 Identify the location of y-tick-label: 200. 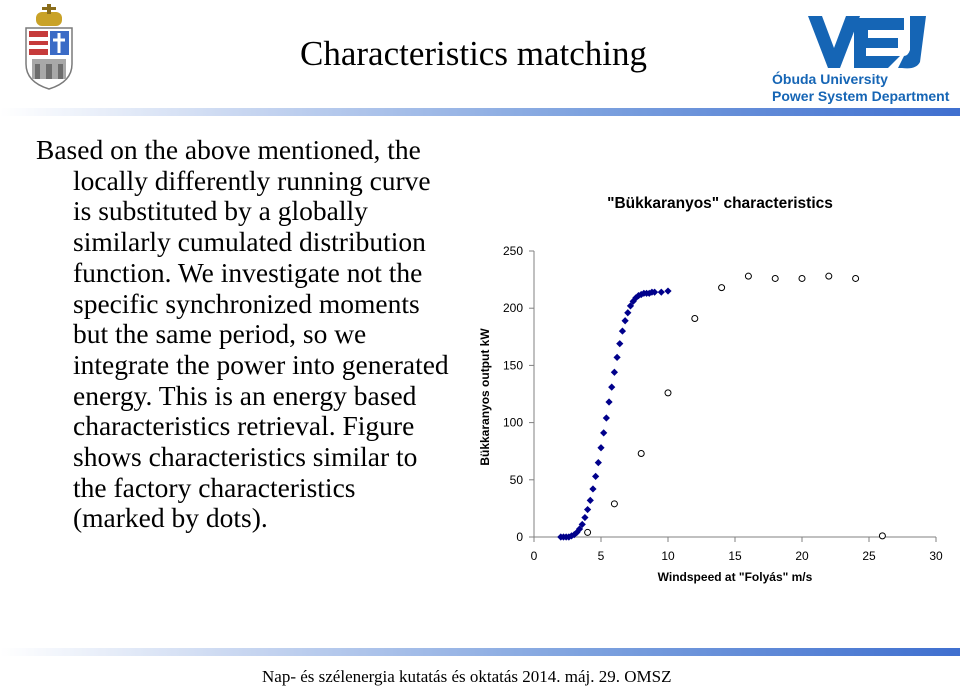
(513, 308).